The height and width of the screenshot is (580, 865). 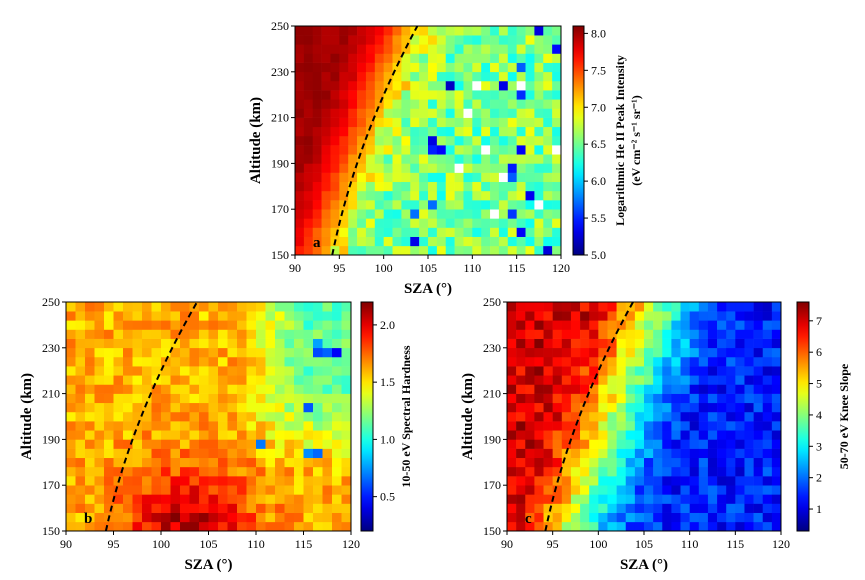 What do you see at coordinates (151, 416) in the screenshot?
I see `terminator-line` at bounding box center [151, 416].